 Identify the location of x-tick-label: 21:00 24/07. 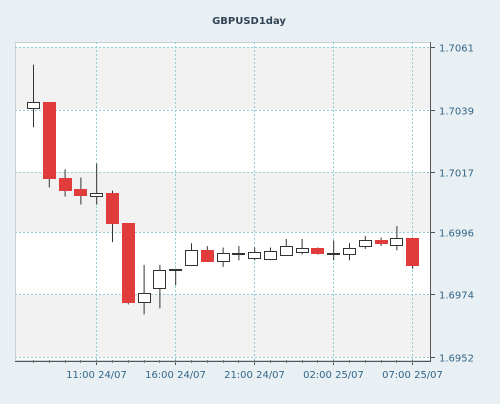
(254, 375).